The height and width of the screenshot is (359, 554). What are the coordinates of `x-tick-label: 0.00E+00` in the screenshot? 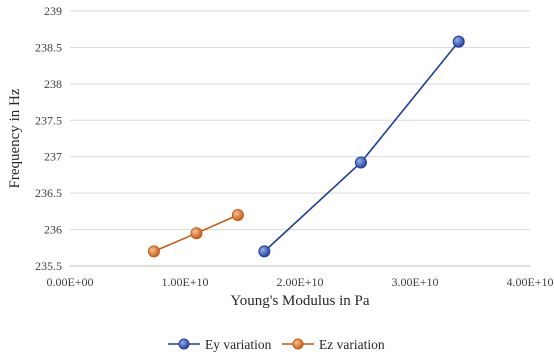 It's located at (69, 282).